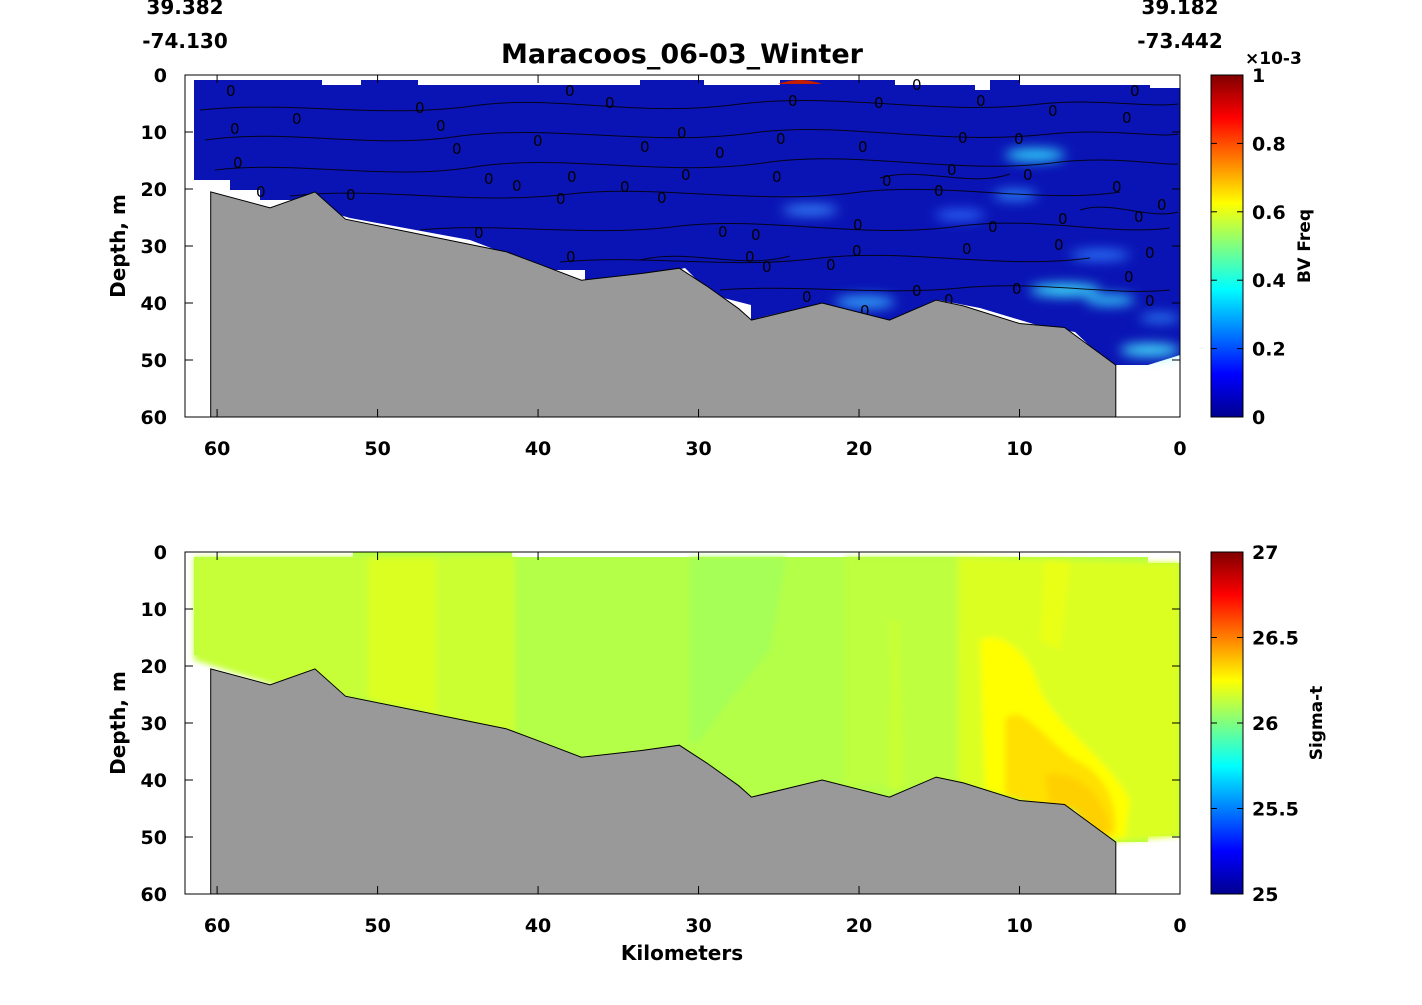  What do you see at coordinates (1258, 418) in the screenshot?
I see `colorbar-tick-label: 0` at bounding box center [1258, 418].